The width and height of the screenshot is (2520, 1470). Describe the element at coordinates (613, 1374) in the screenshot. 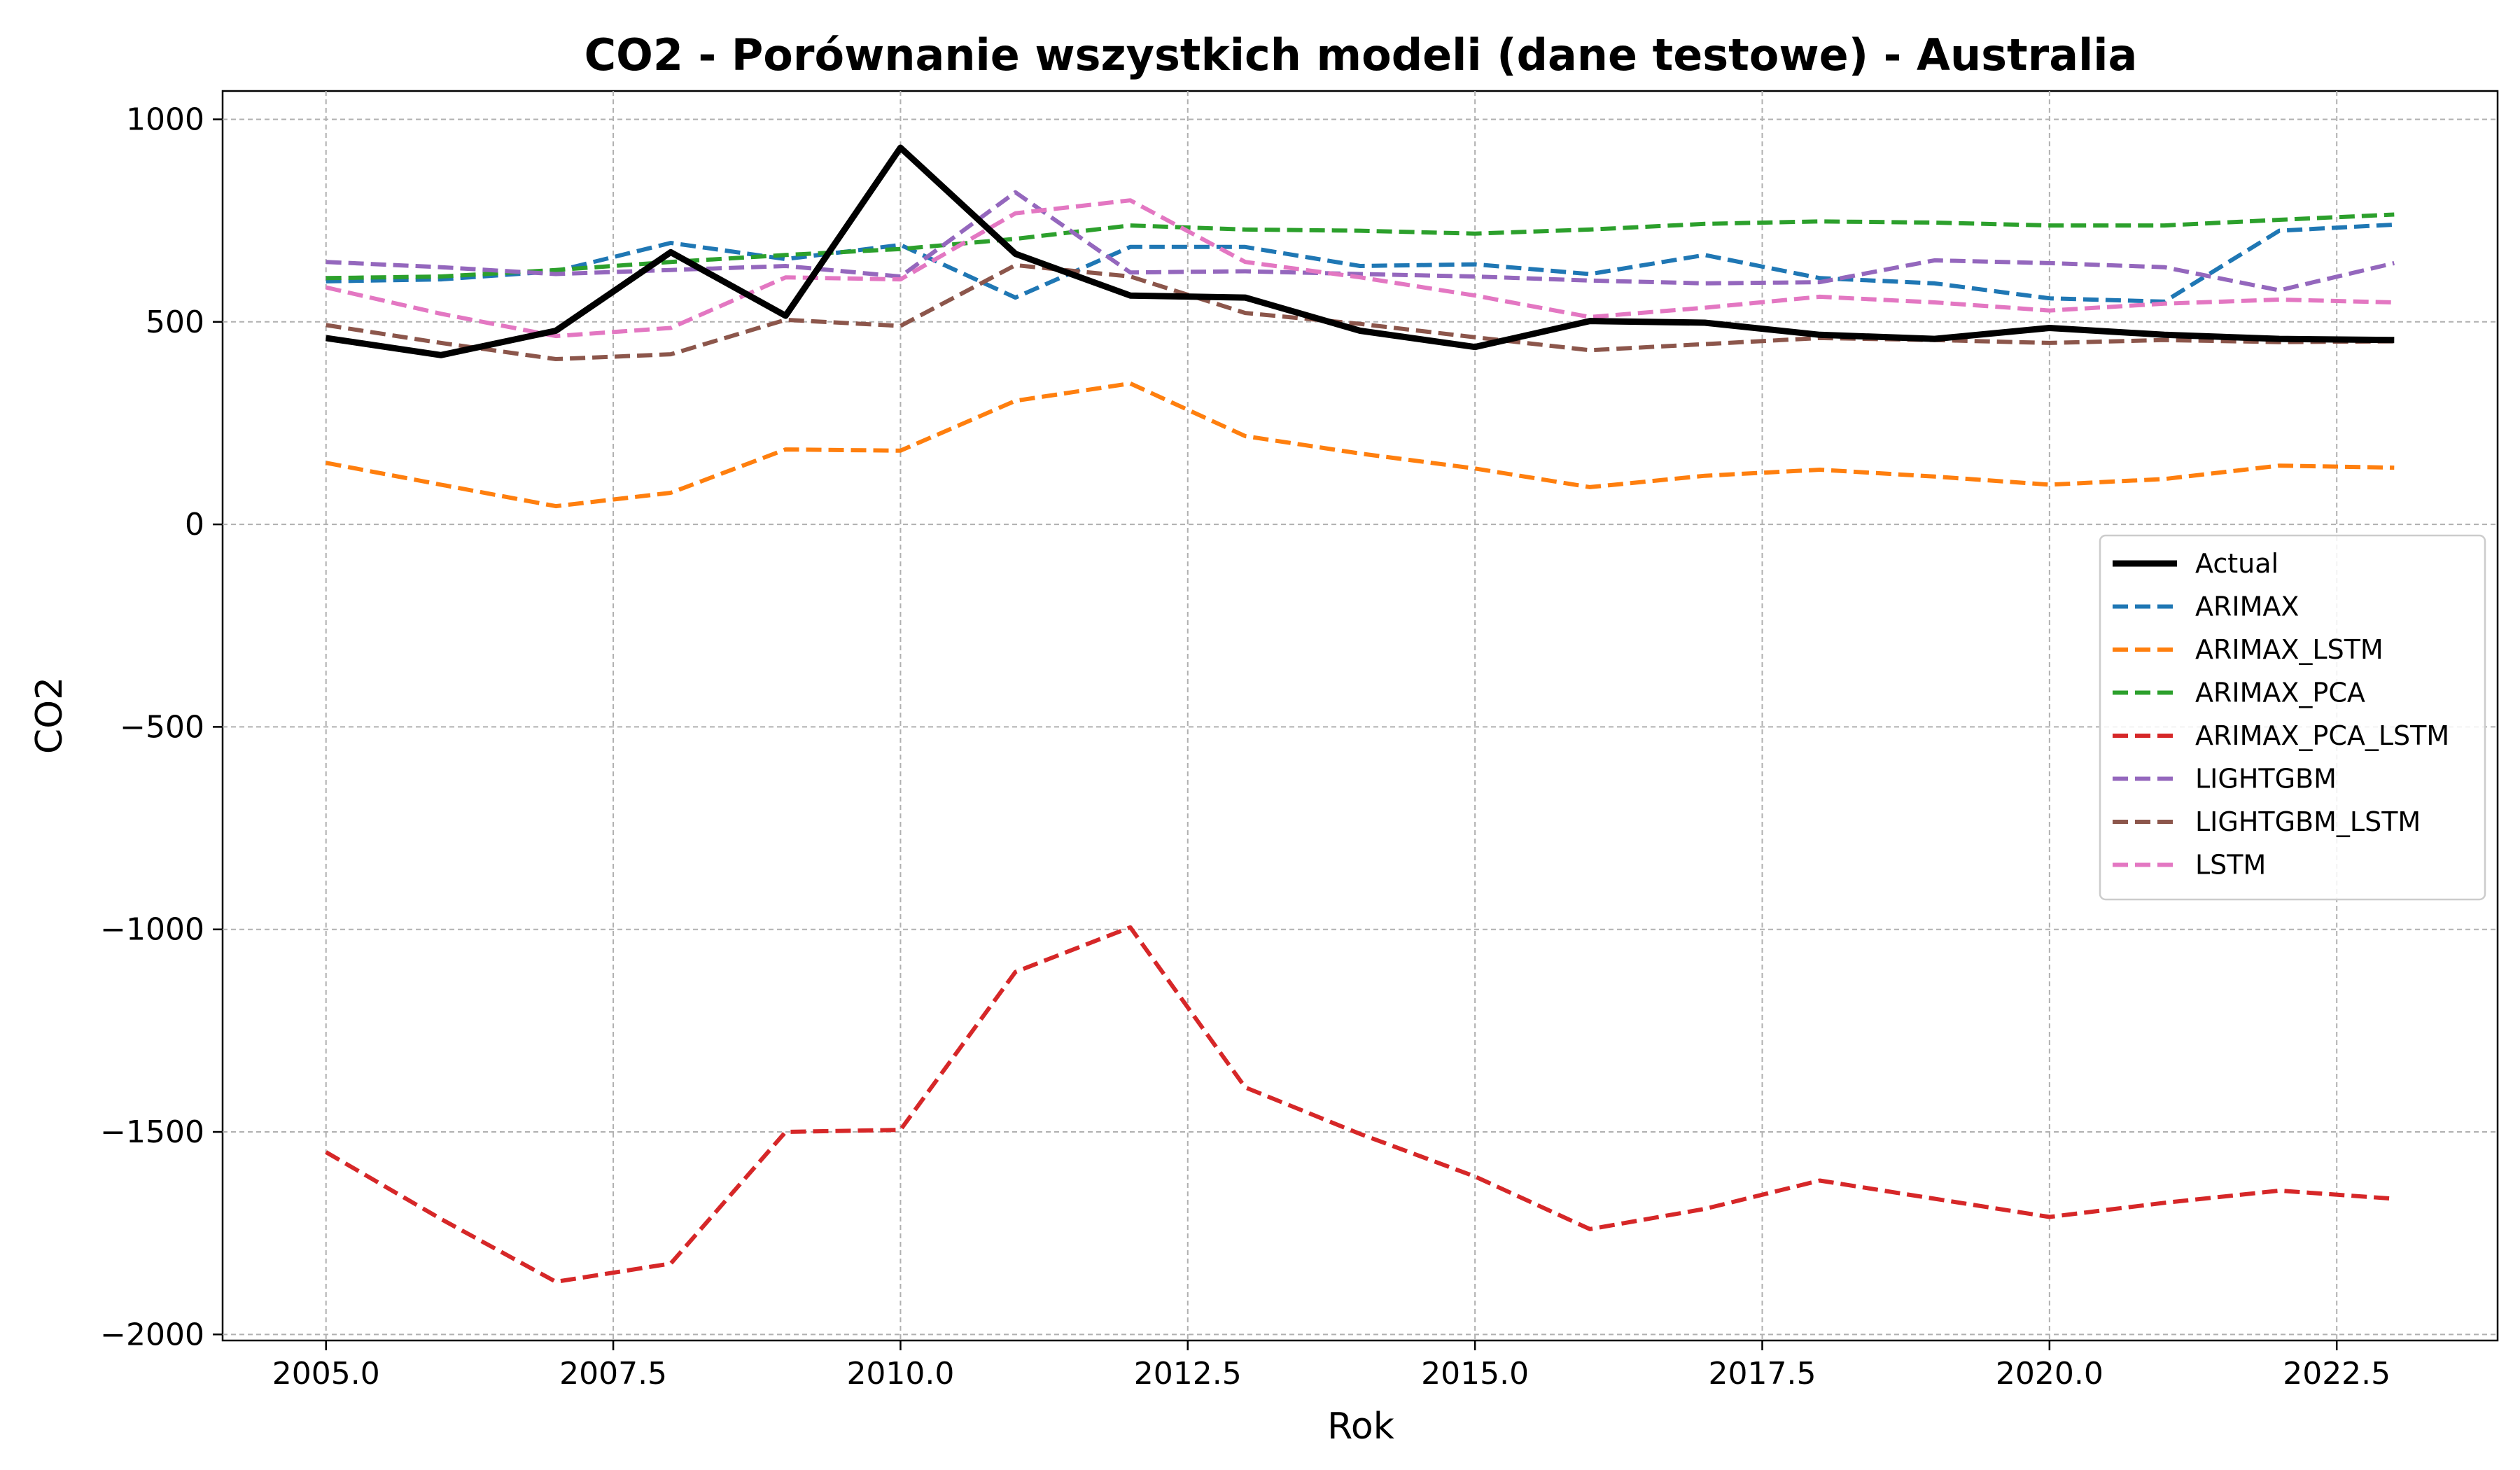

I see `x-tick-label: 2007.5` at that location.